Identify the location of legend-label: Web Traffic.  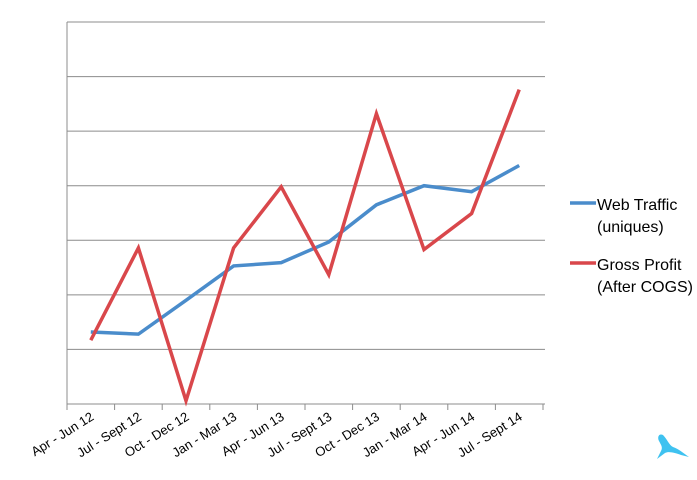
(637, 205).